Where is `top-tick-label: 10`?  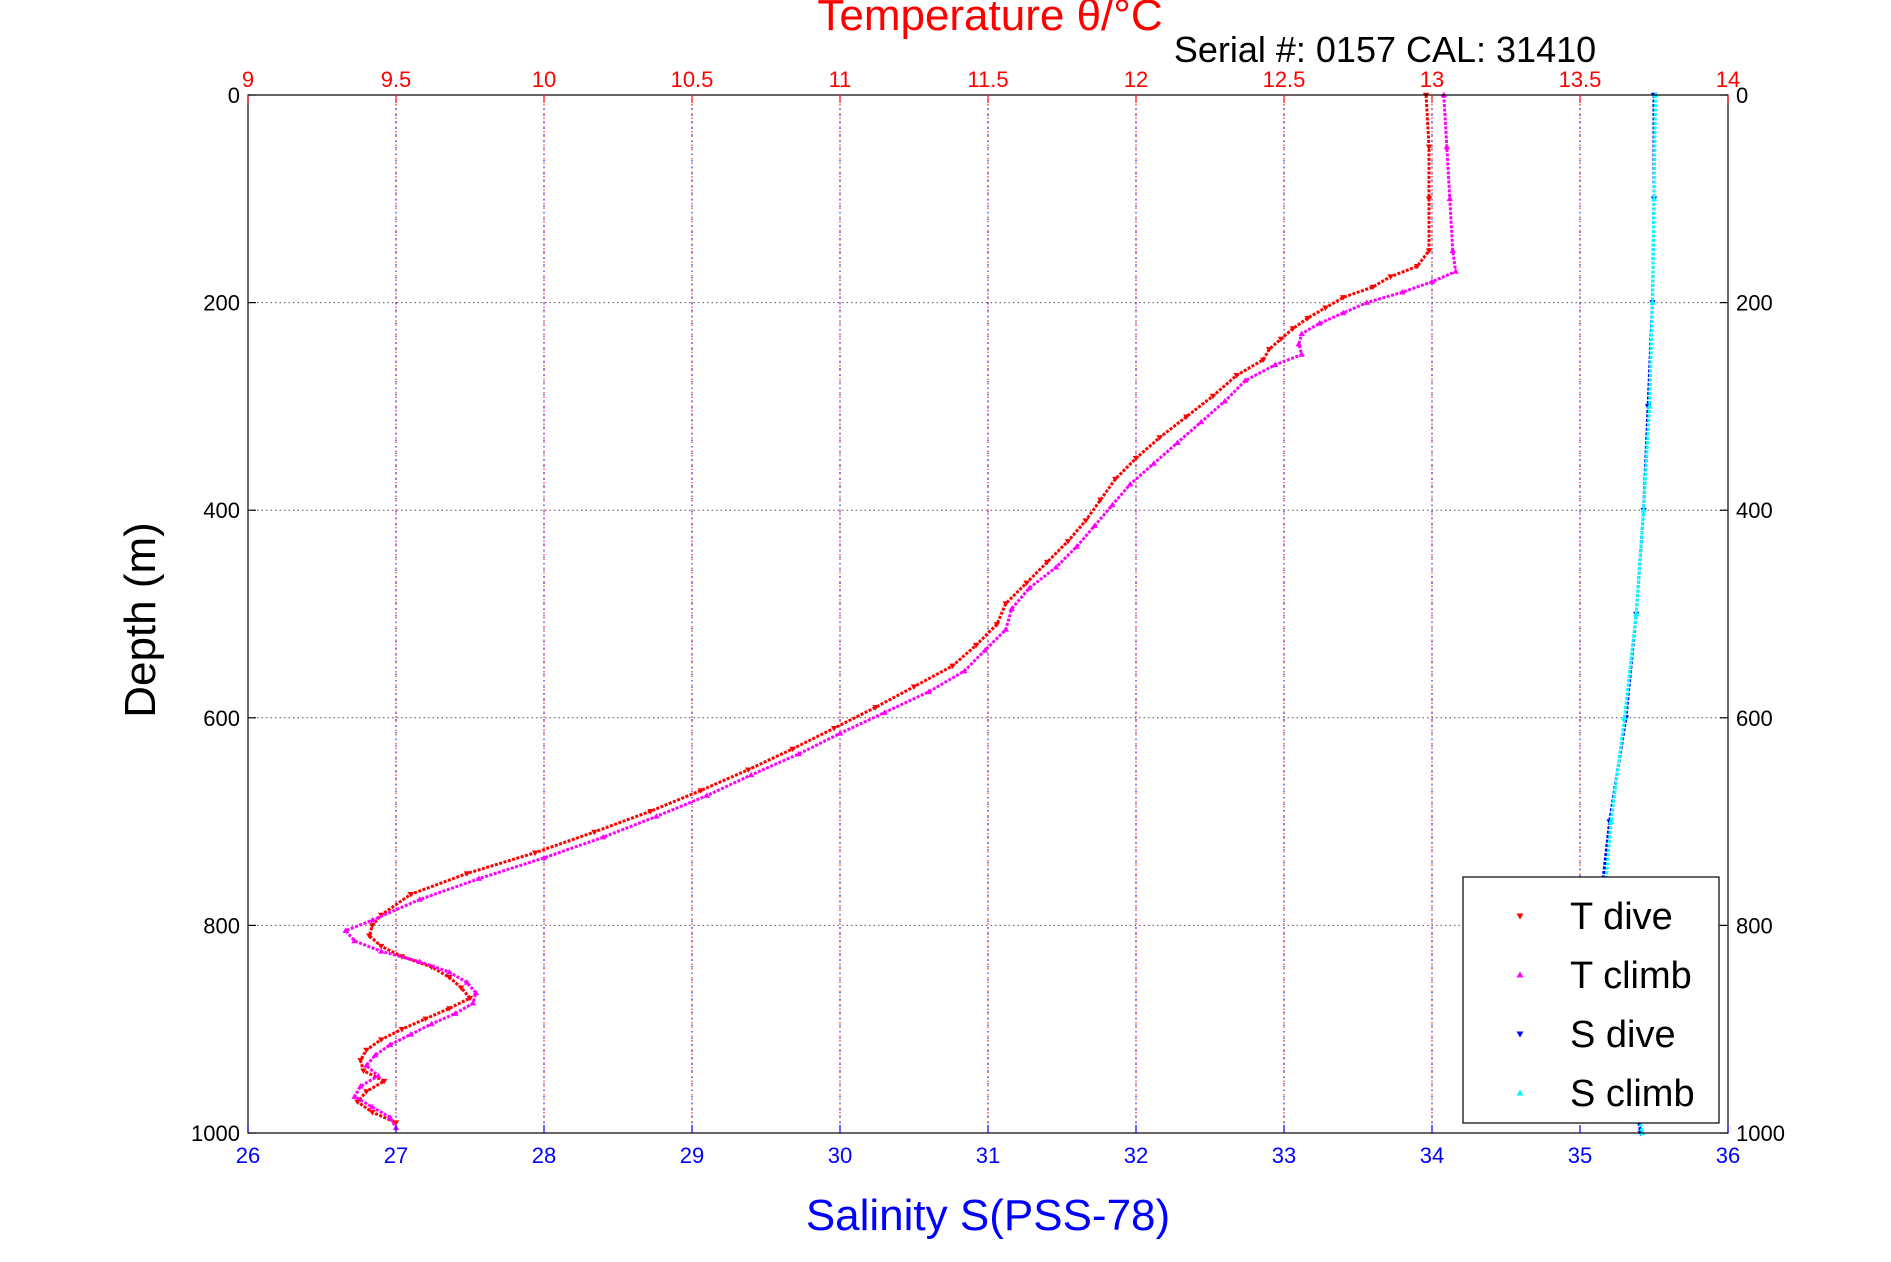 top-tick-label: 10 is located at coordinates (544, 79).